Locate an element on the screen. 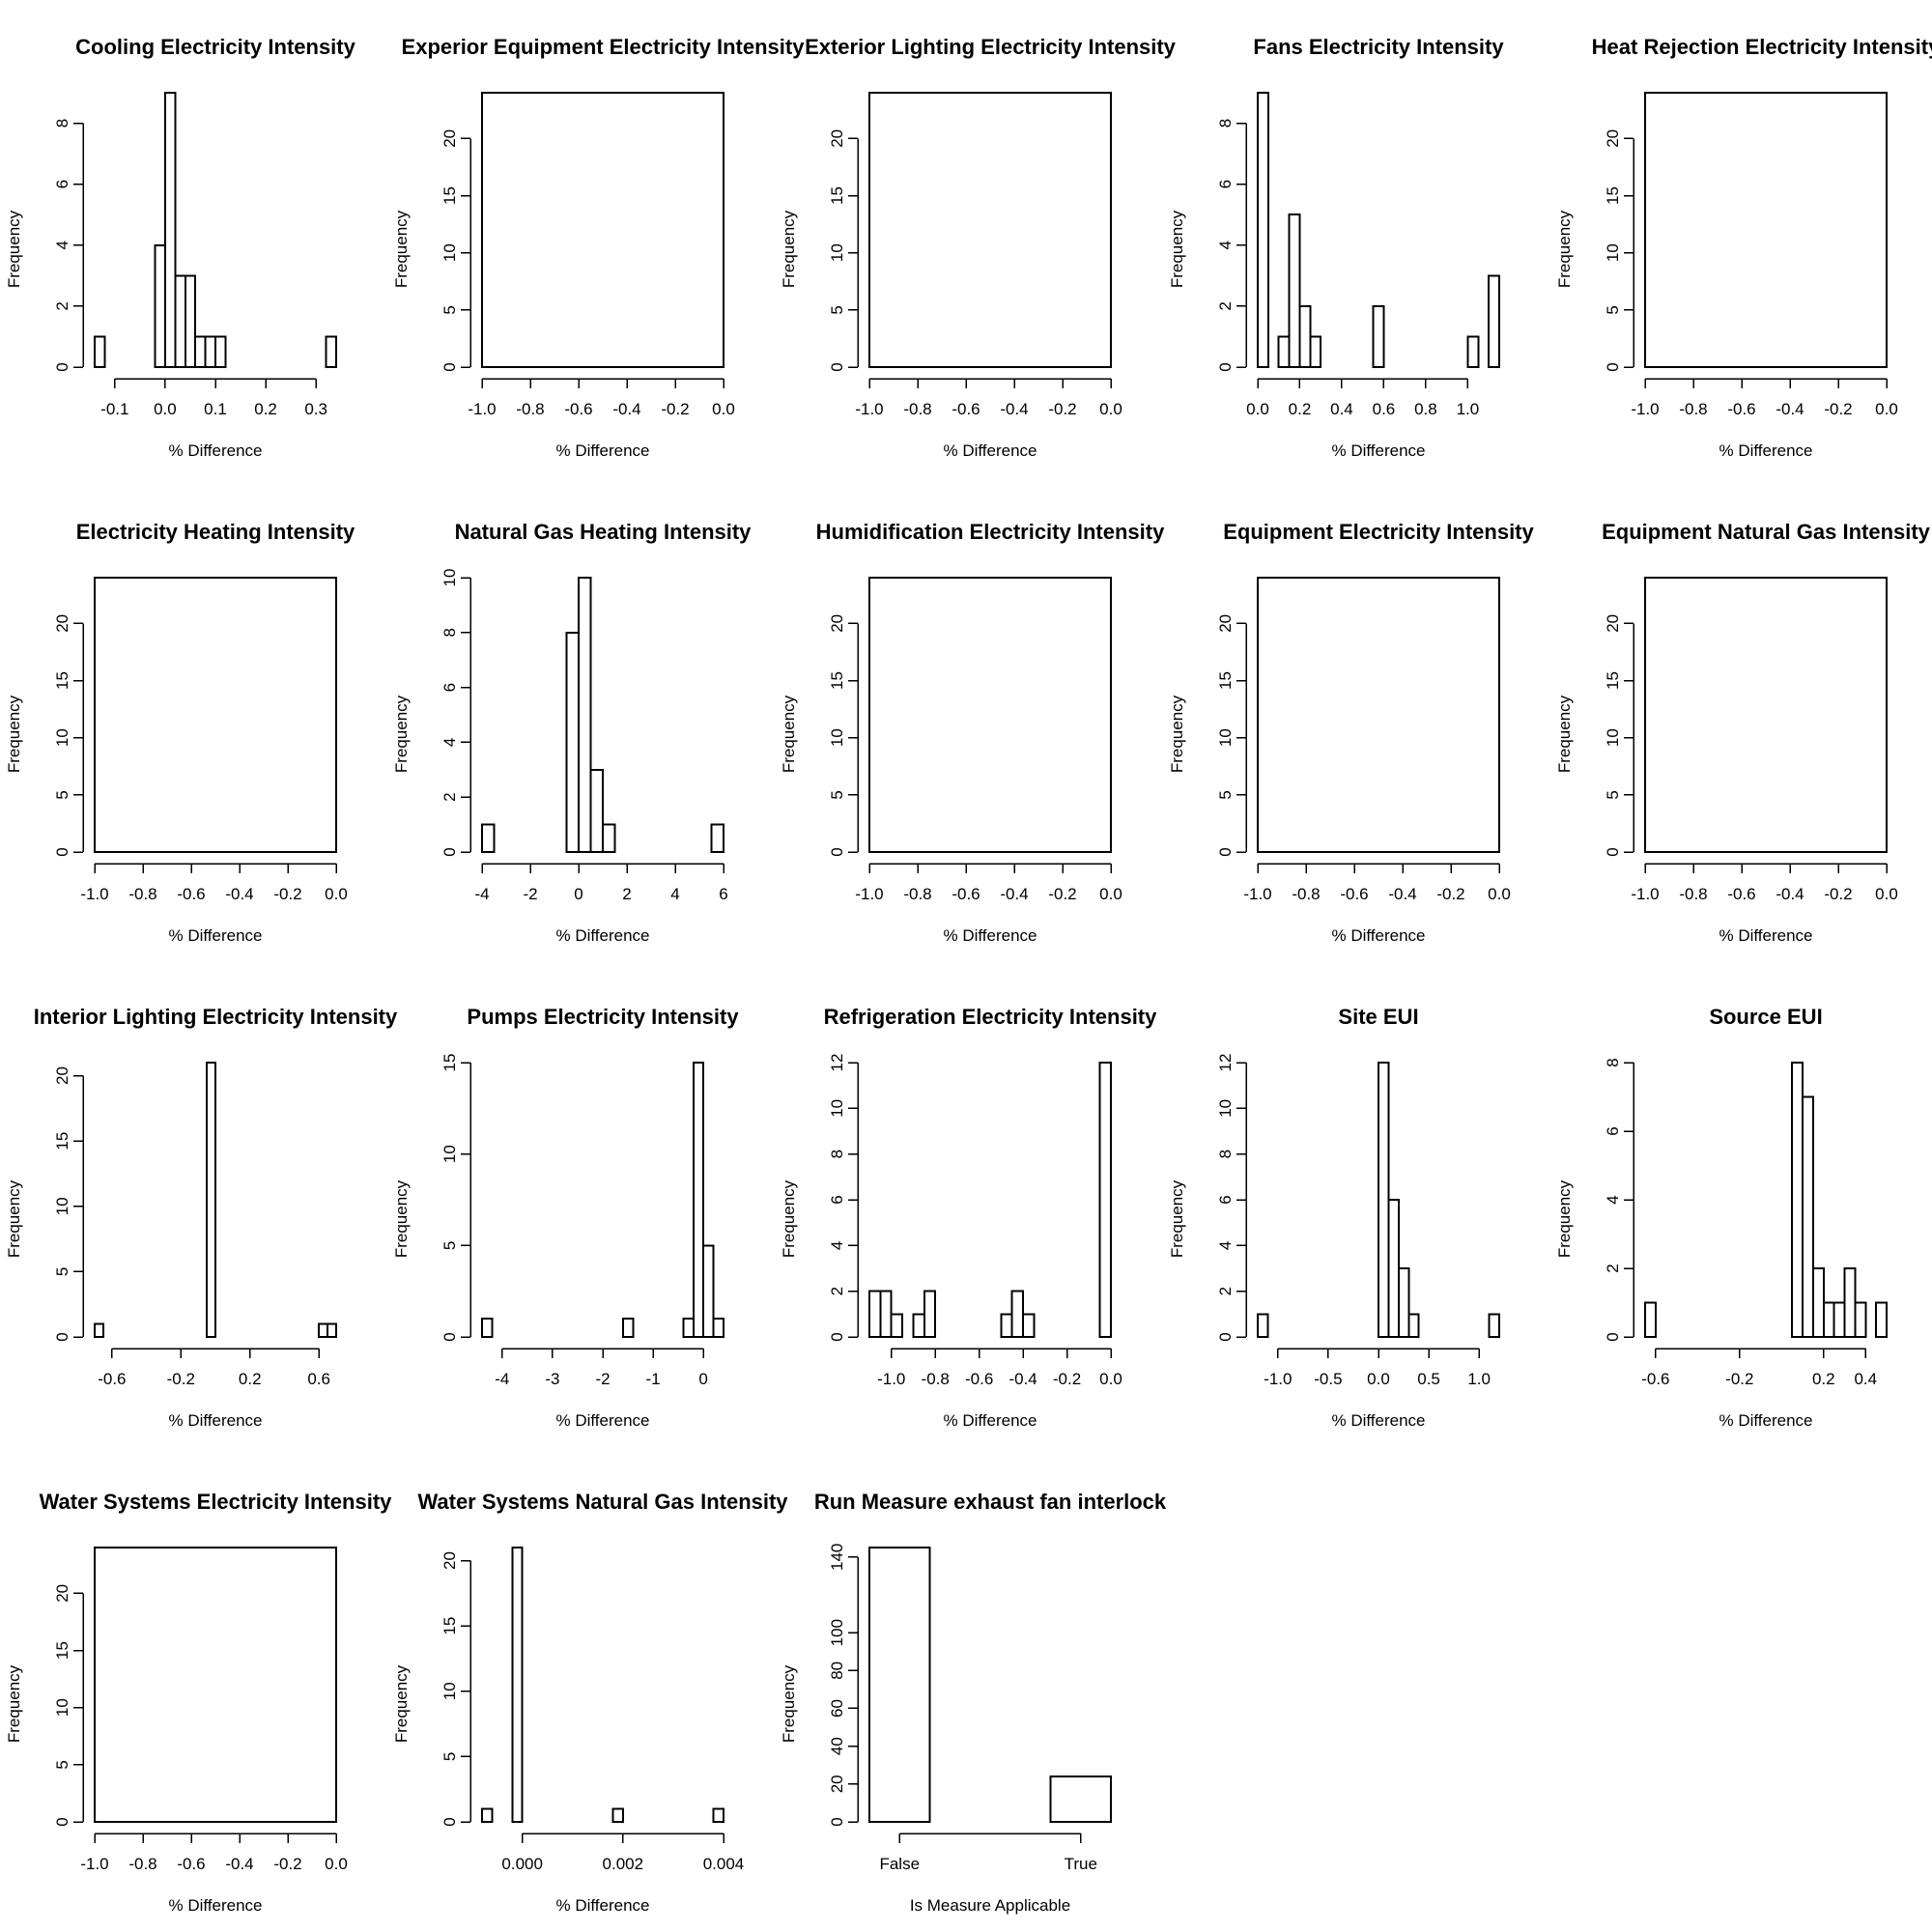  x-tick-label: -1.0 is located at coordinates (869, 409).